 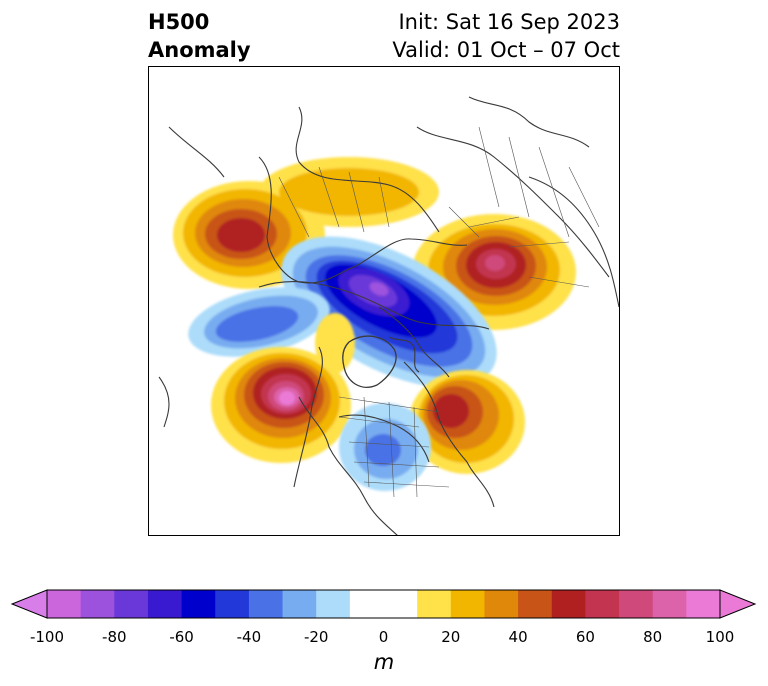 I want to click on colorbar-tick-label: -20, so click(x=316, y=637).